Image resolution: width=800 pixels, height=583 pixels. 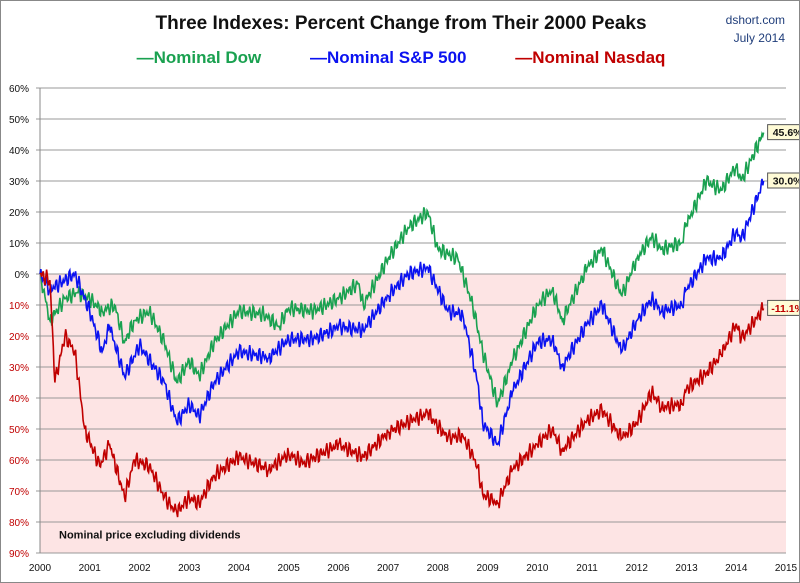 What do you see at coordinates (590, 57) in the screenshot?
I see `legend-nasdaq: —Nominal Nasdaq` at bounding box center [590, 57].